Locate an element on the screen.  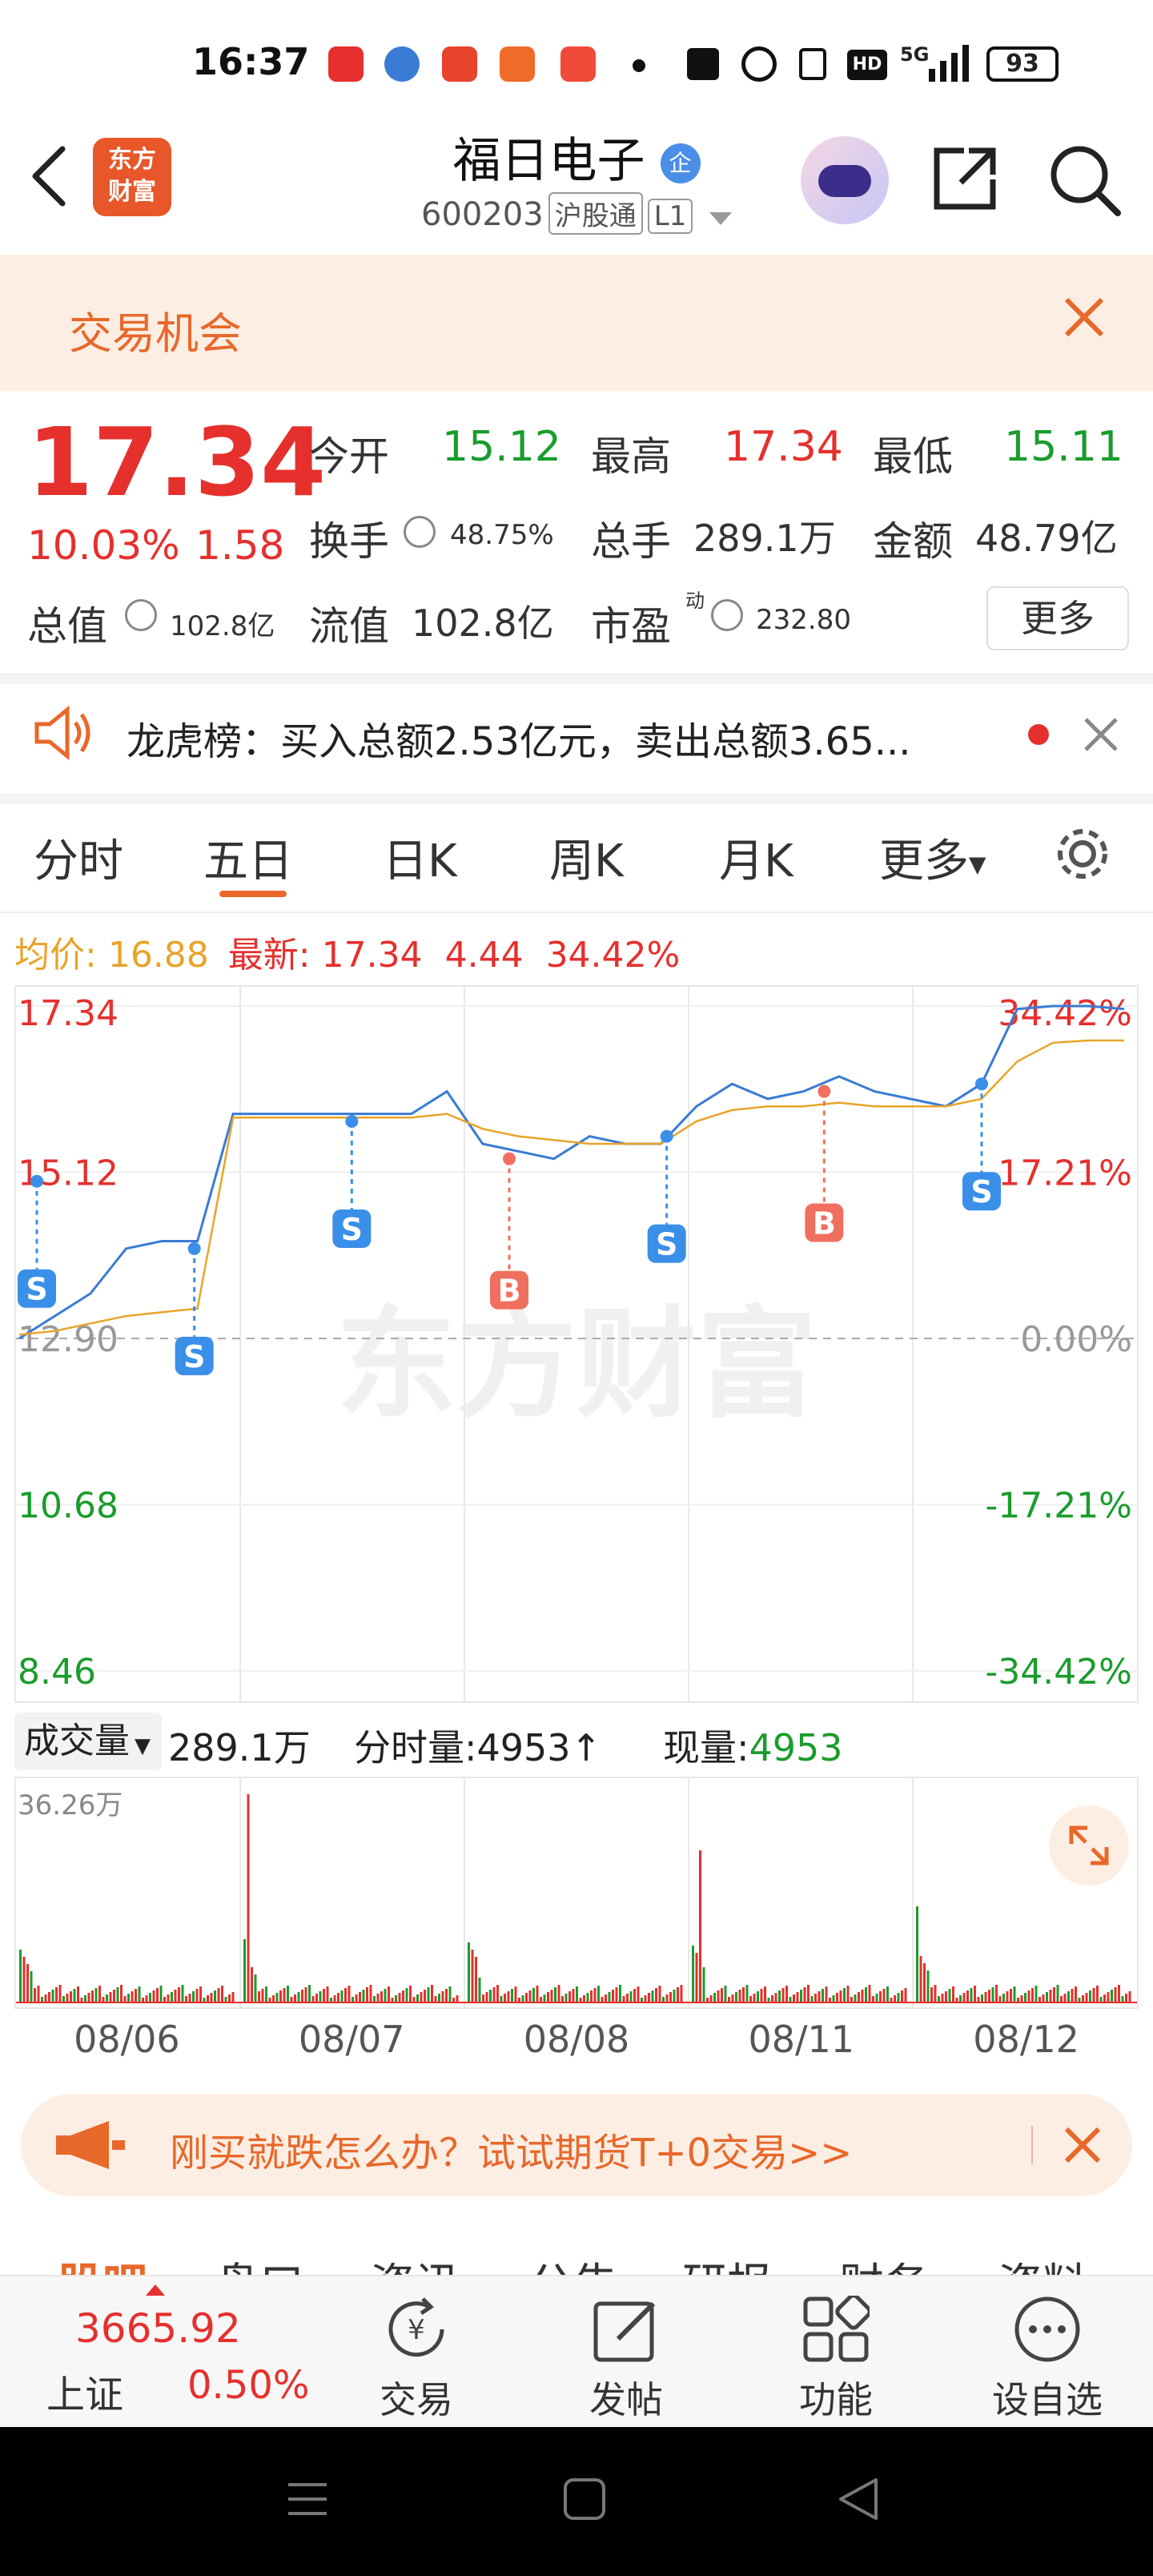
recents-button is located at coordinates (308, 2499).